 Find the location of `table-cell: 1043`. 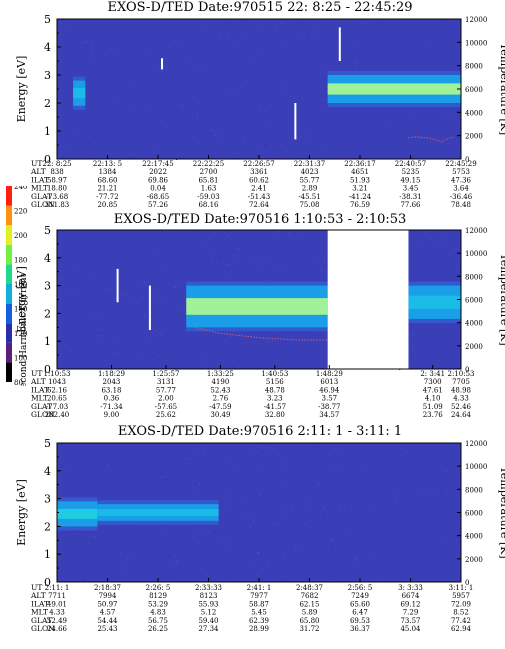

table-cell: 1043 is located at coordinates (57, 382).